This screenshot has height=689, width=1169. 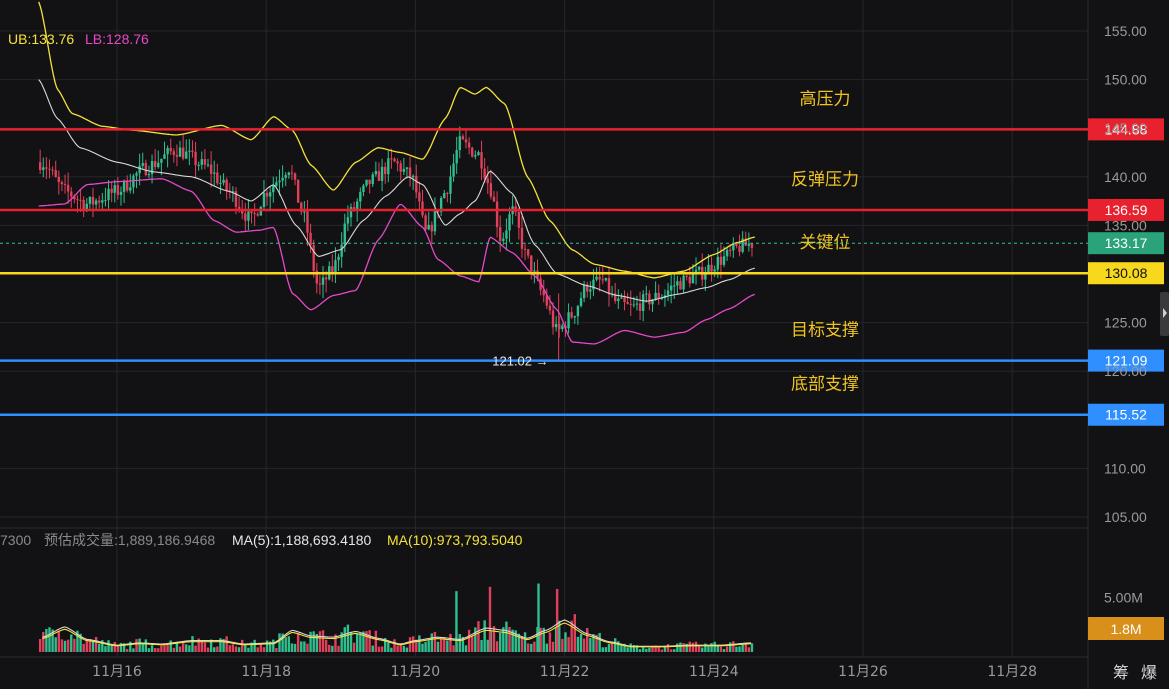 What do you see at coordinates (15, 540) in the screenshot?
I see `legend-volume-prefix: 7300` at bounding box center [15, 540].